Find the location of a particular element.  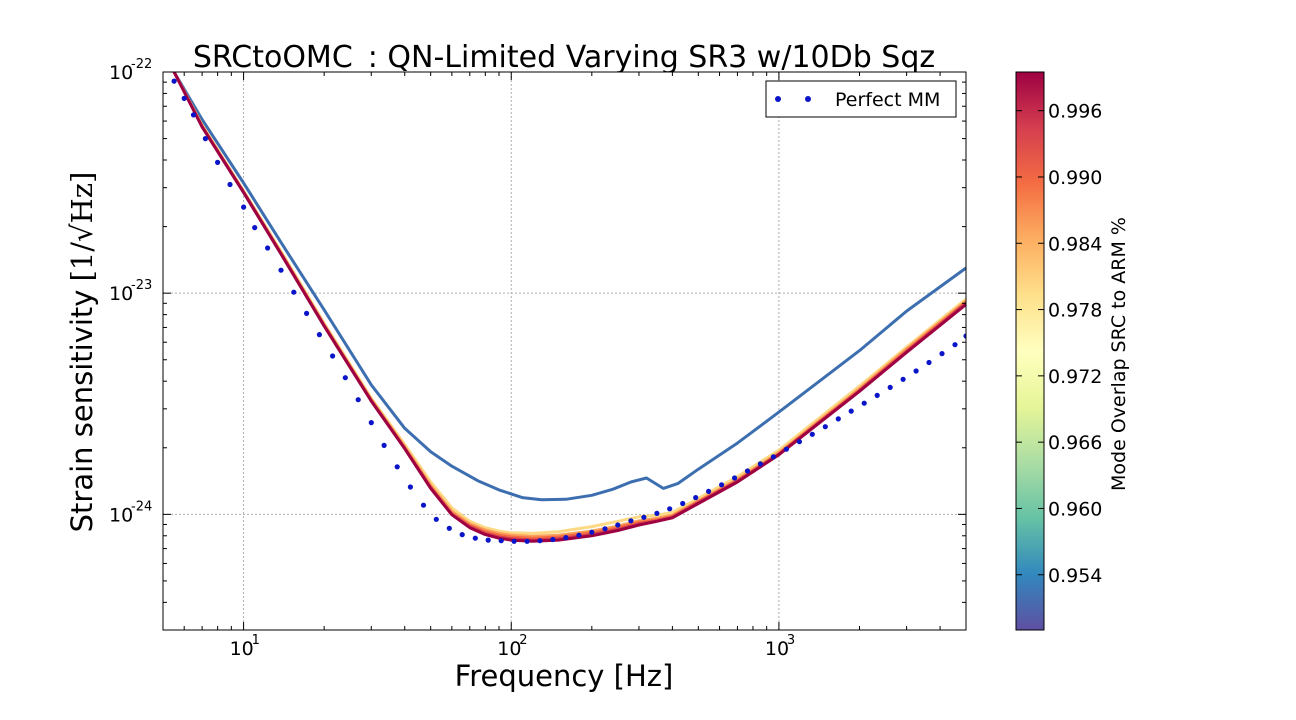

svg-text:Strain sensitivity[1/√Hz]: Strain sensitivity [1/√Hz] is located at coordinates (82, 352).